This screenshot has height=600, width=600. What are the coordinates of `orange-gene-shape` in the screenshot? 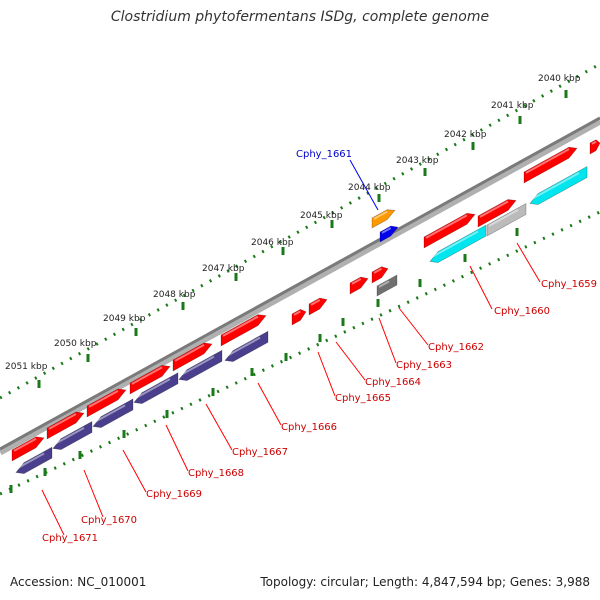 It's located at (383, 219).